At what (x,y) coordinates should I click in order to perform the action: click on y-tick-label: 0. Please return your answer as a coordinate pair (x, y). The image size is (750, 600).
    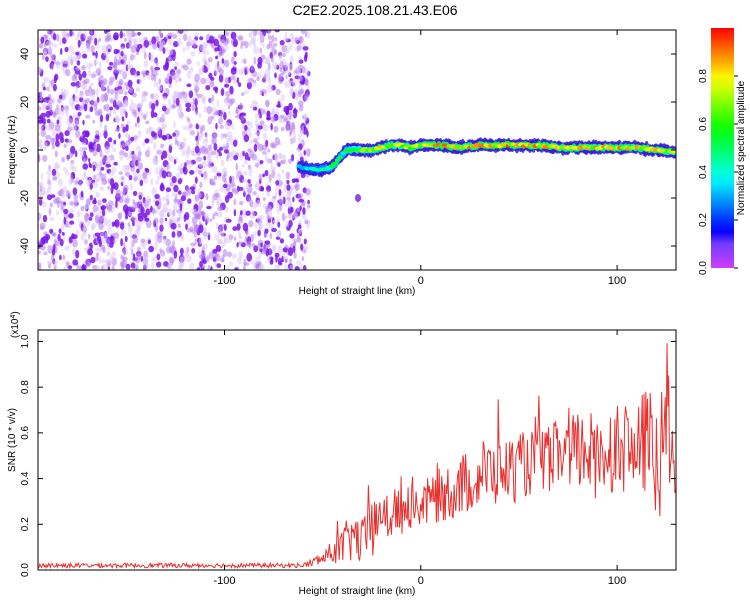
    Looking at the image, I should click on (25, 150).